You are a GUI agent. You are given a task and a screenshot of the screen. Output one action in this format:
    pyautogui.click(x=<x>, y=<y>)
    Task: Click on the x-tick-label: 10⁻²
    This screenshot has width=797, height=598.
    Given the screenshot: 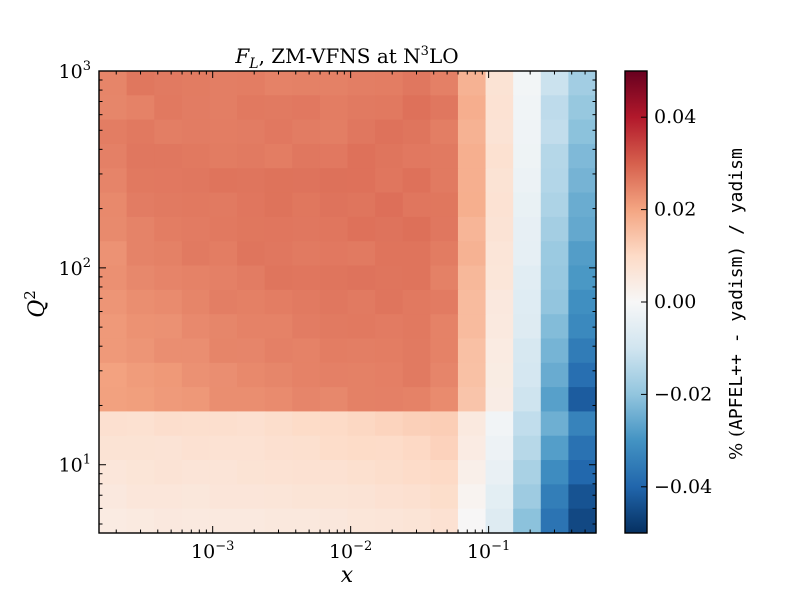 What is the action you would take?
    pyautogui.click(x=350, y=551)
    